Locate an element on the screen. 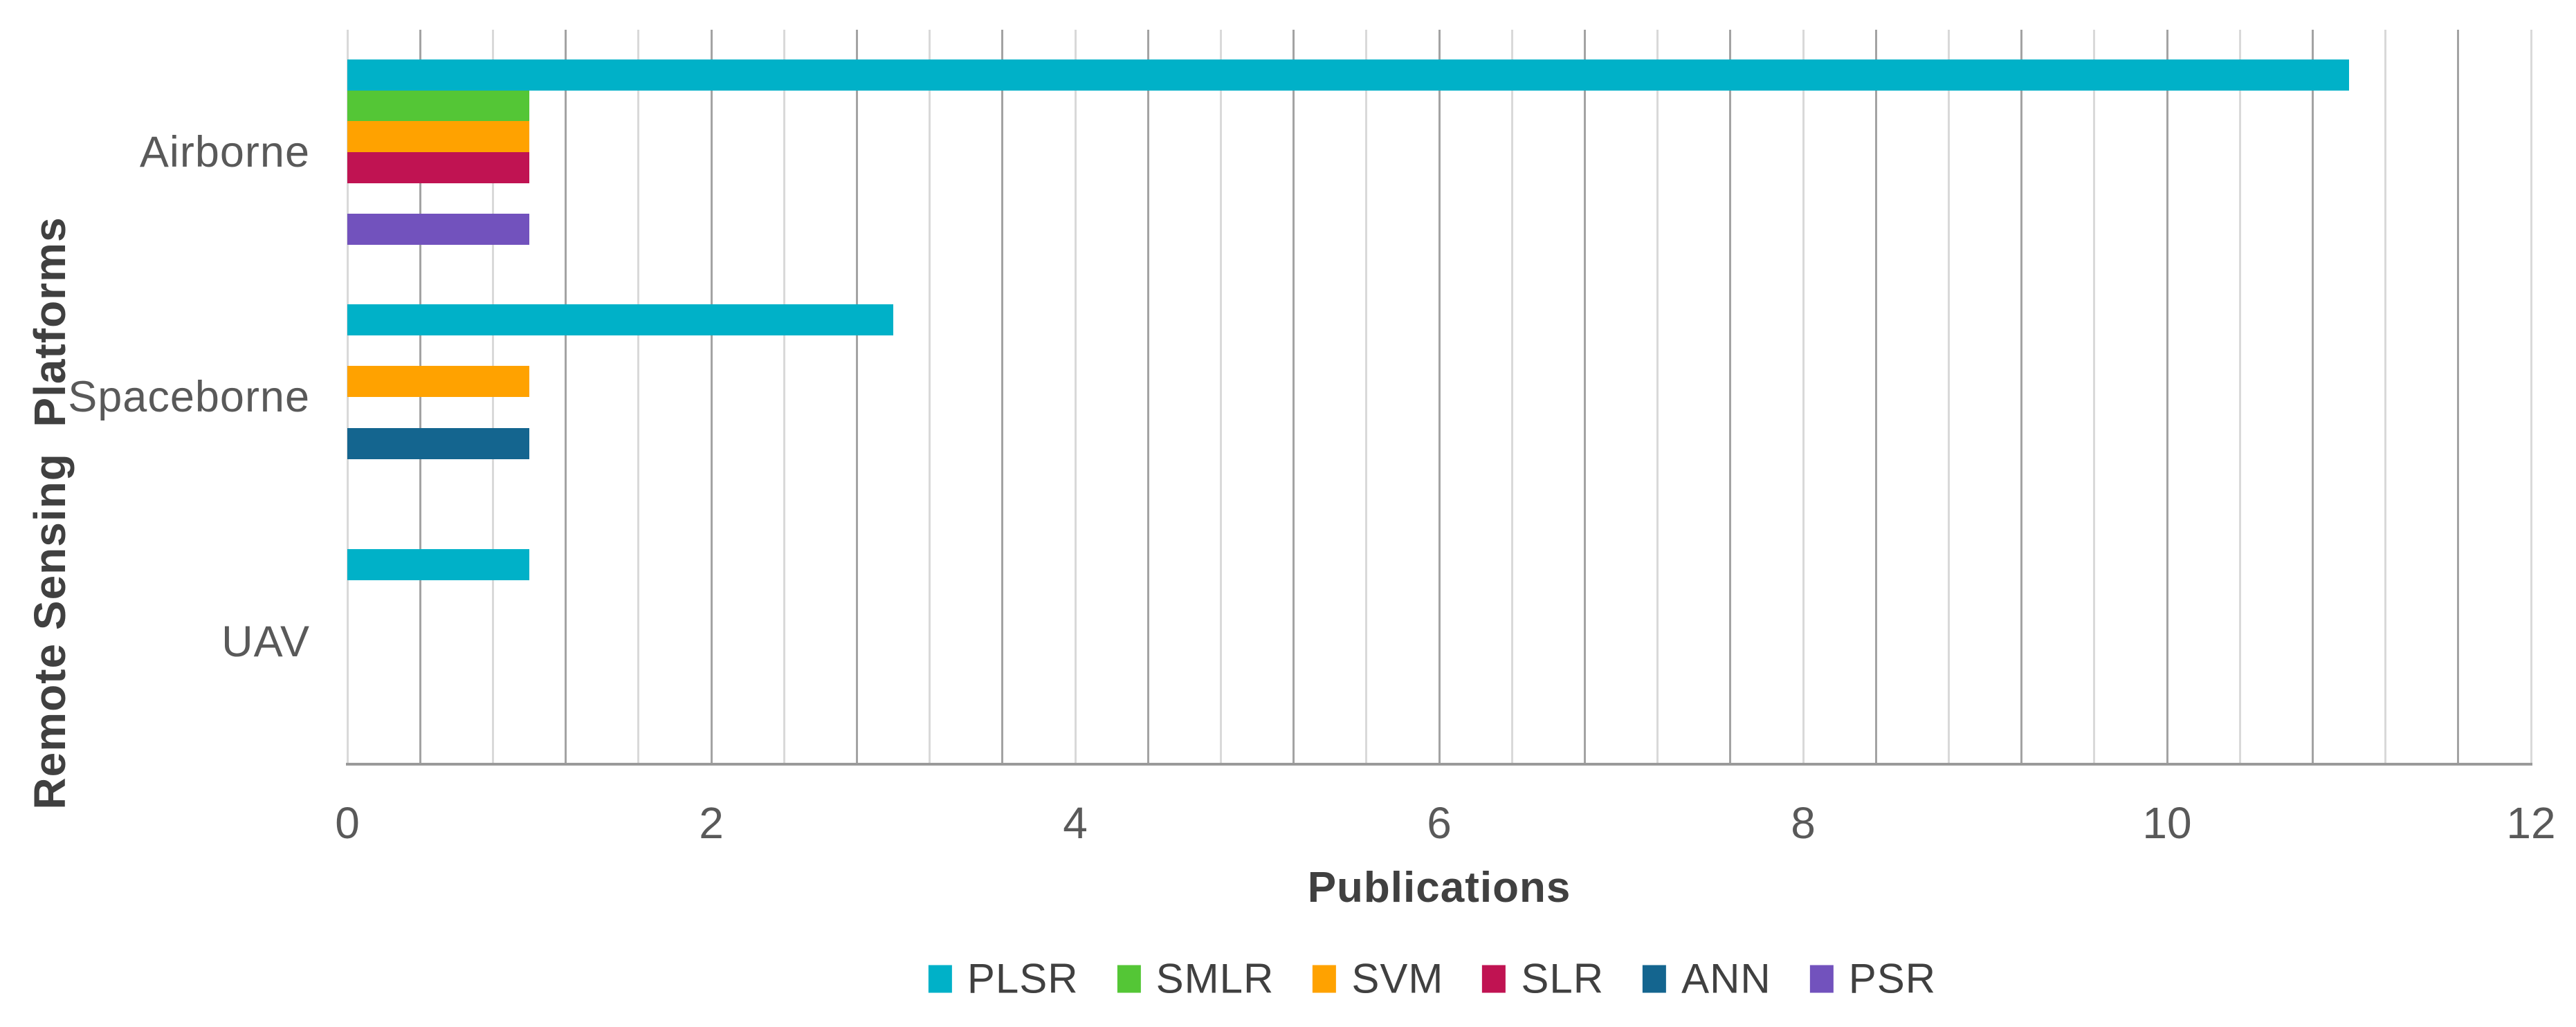 The height and width of the screenshot is (1027, 2576). legend: PLSR SMLR SVM SLR ANN PSR is located at coordinates (1433, 979).